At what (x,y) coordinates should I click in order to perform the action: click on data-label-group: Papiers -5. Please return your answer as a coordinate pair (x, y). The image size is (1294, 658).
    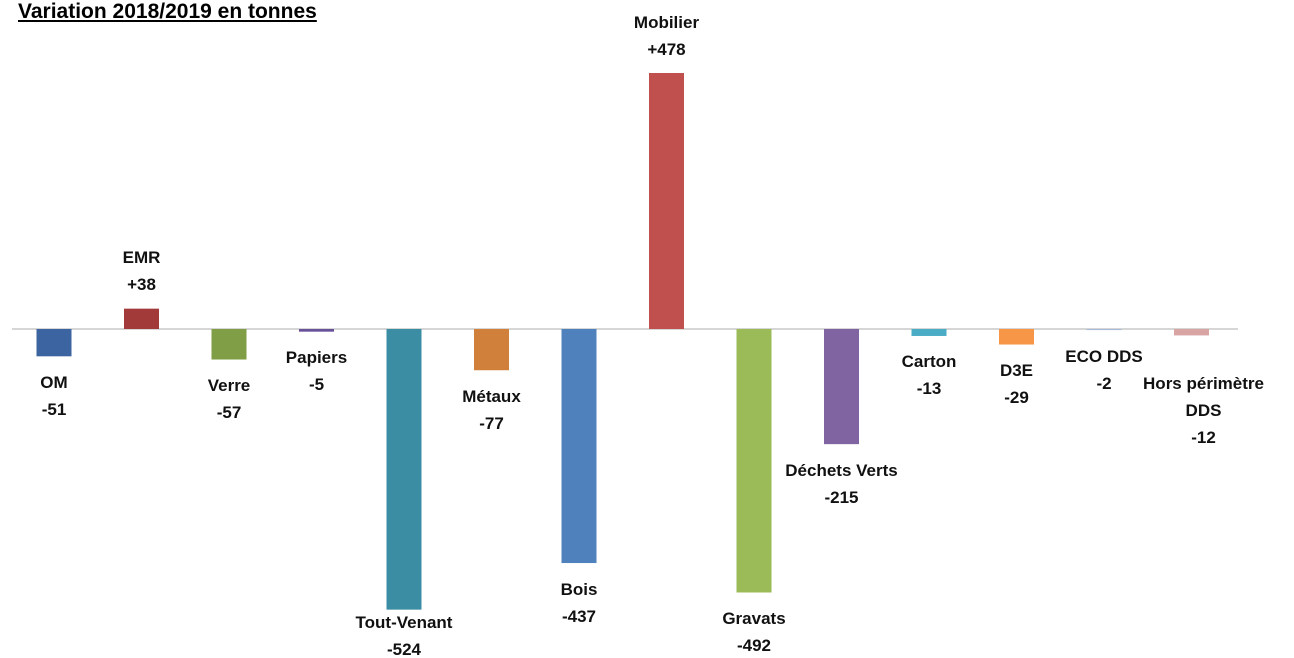
    Looking at the image, I should click on (317, 371).